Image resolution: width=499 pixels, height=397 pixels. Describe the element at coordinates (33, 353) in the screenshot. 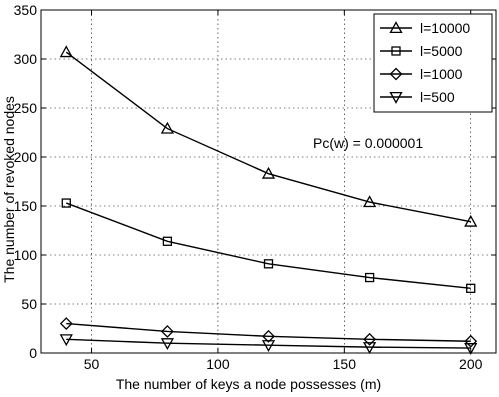

I see `y-tick-label: 0` at that location.